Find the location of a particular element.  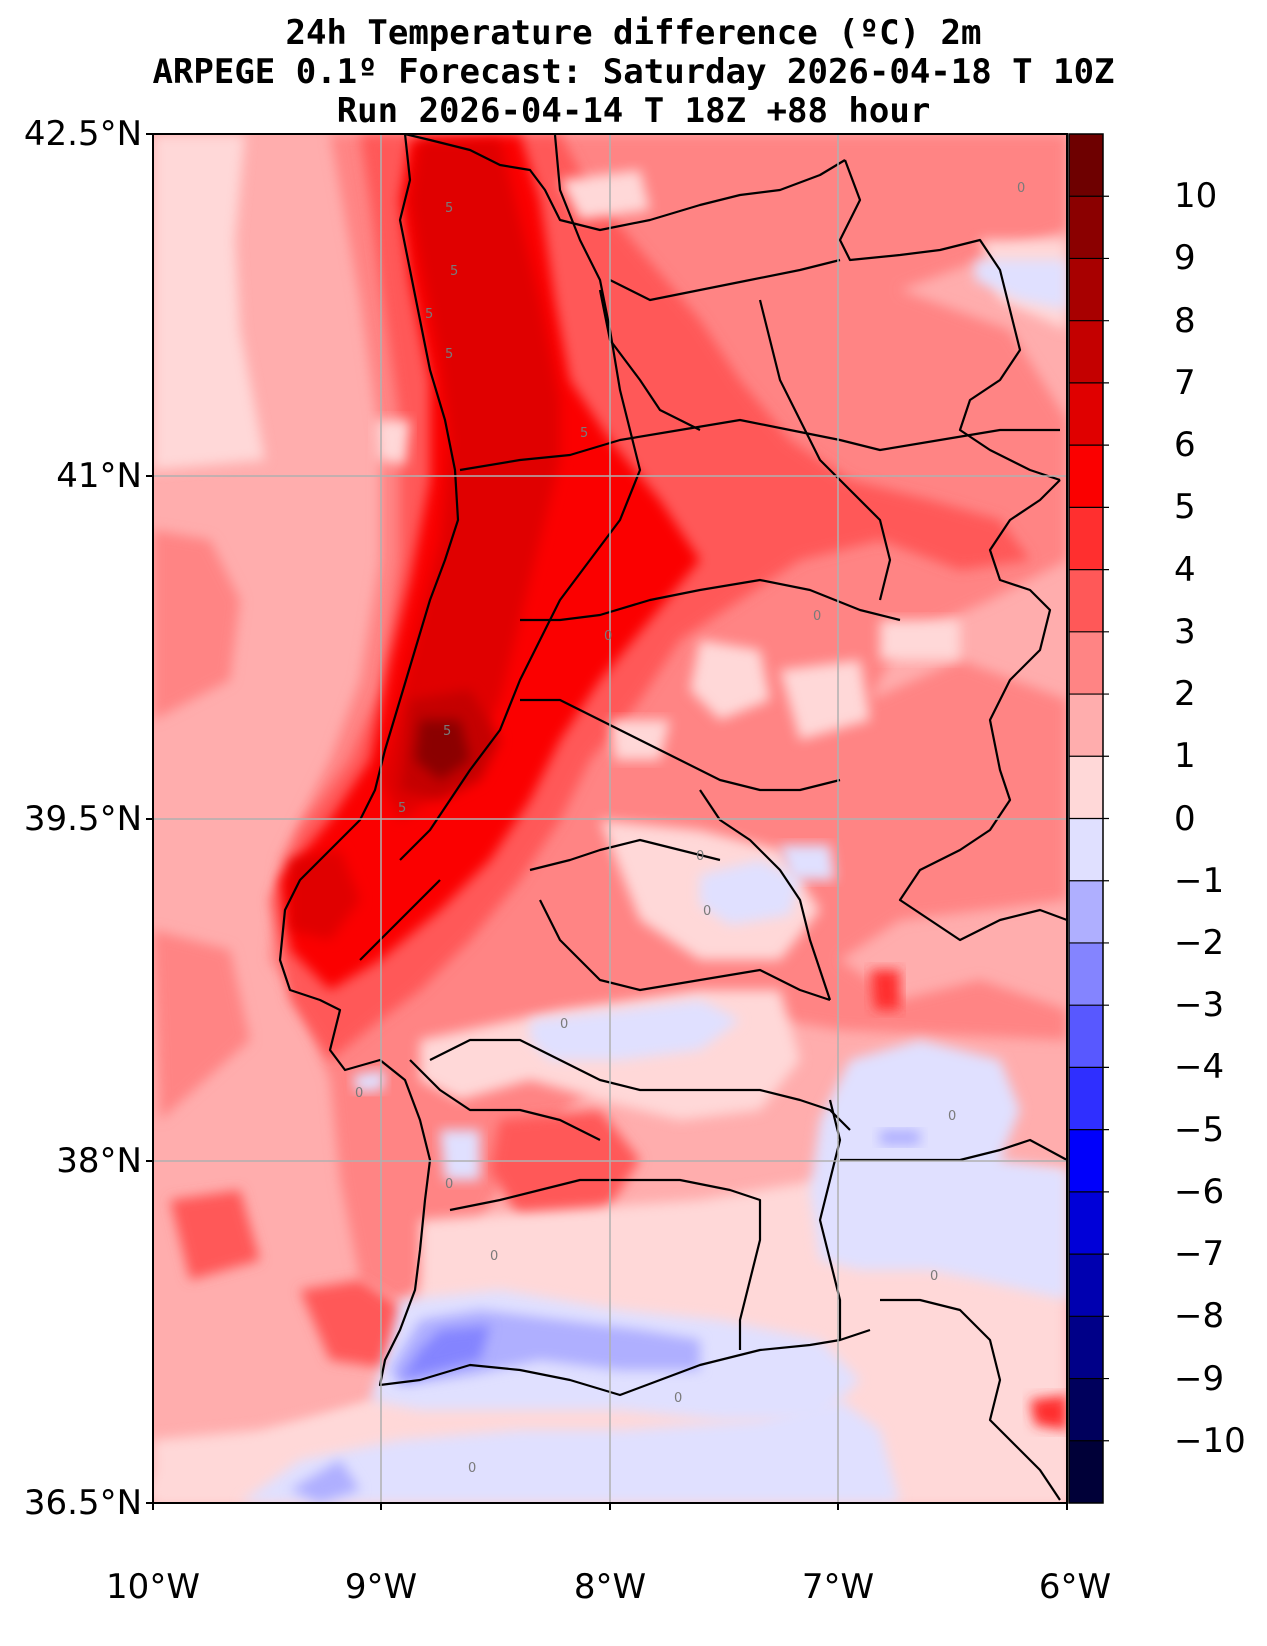

colorbar-tick-label: 6 is located at coordinates (1185, 445).